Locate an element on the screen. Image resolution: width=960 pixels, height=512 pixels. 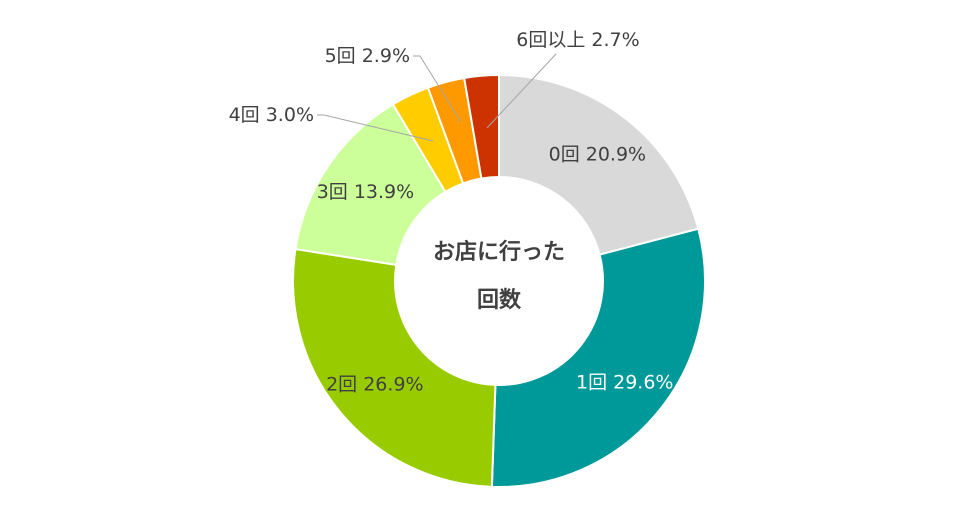
leader-lines is located at coordinates (437, 97).